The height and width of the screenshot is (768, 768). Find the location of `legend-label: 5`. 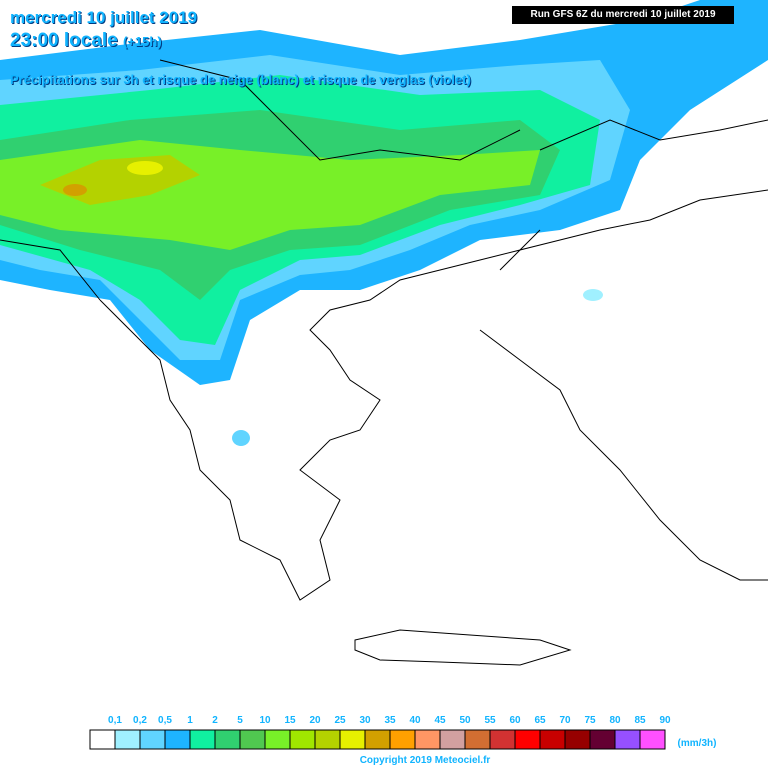

legend-label: 5 is located at coordinates (240, 720).